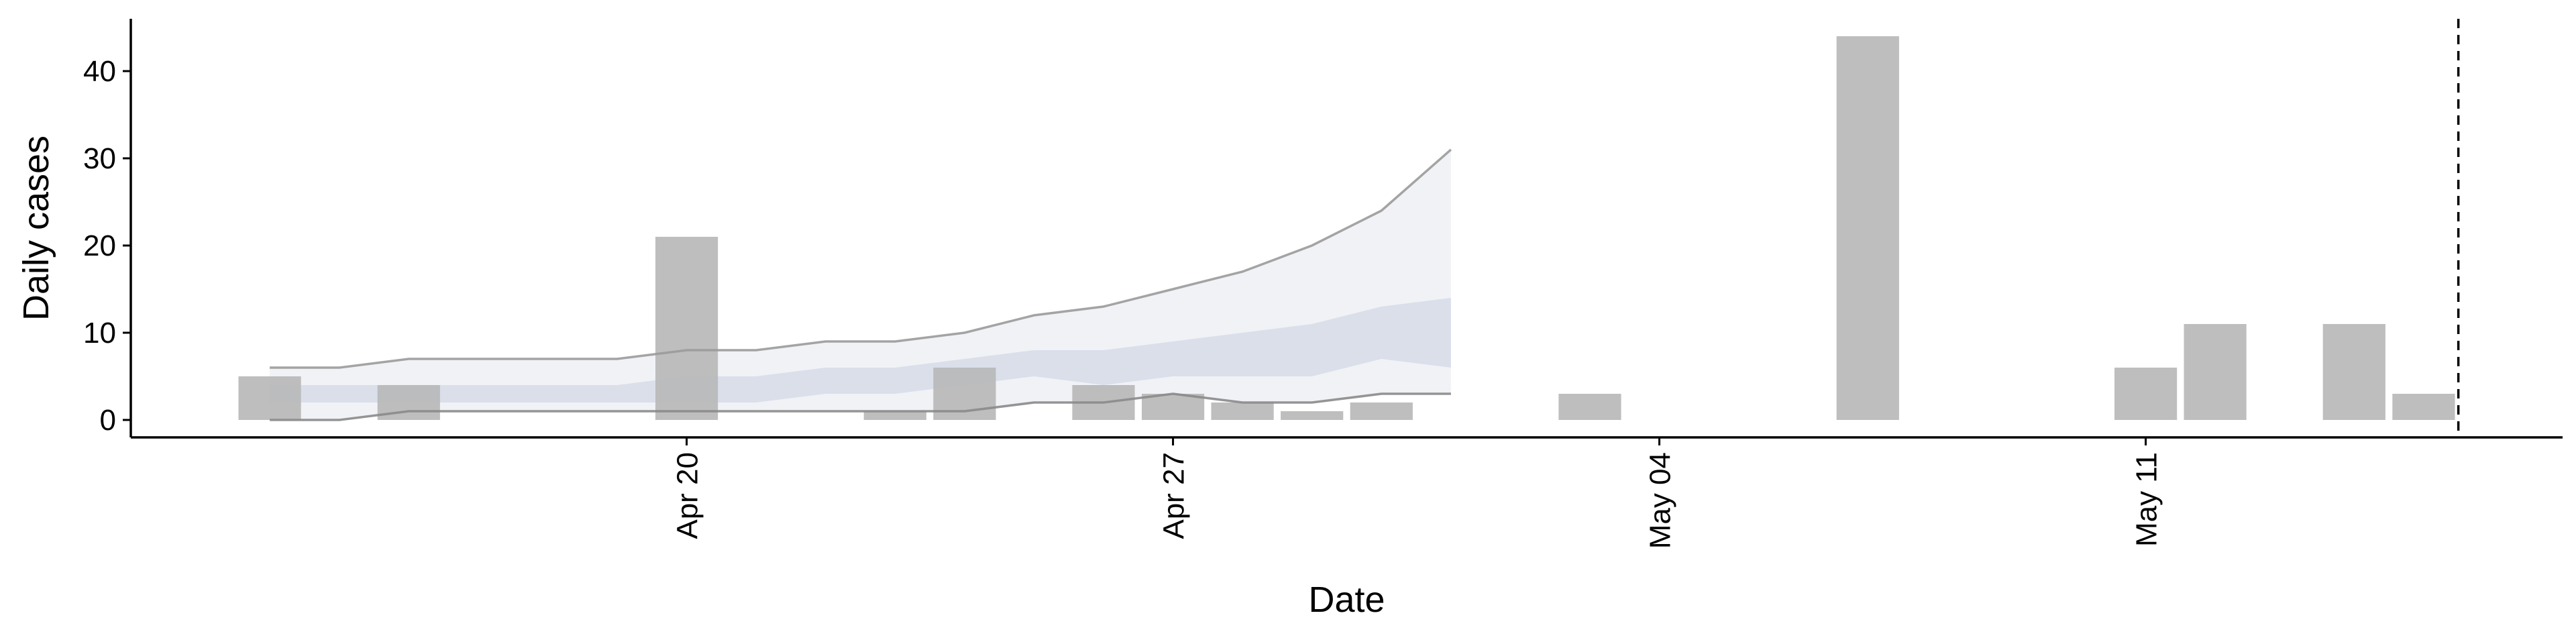  Describe the element at coordinates (860, 406) in the screenshot. I see `lower-bound-line` at that location.